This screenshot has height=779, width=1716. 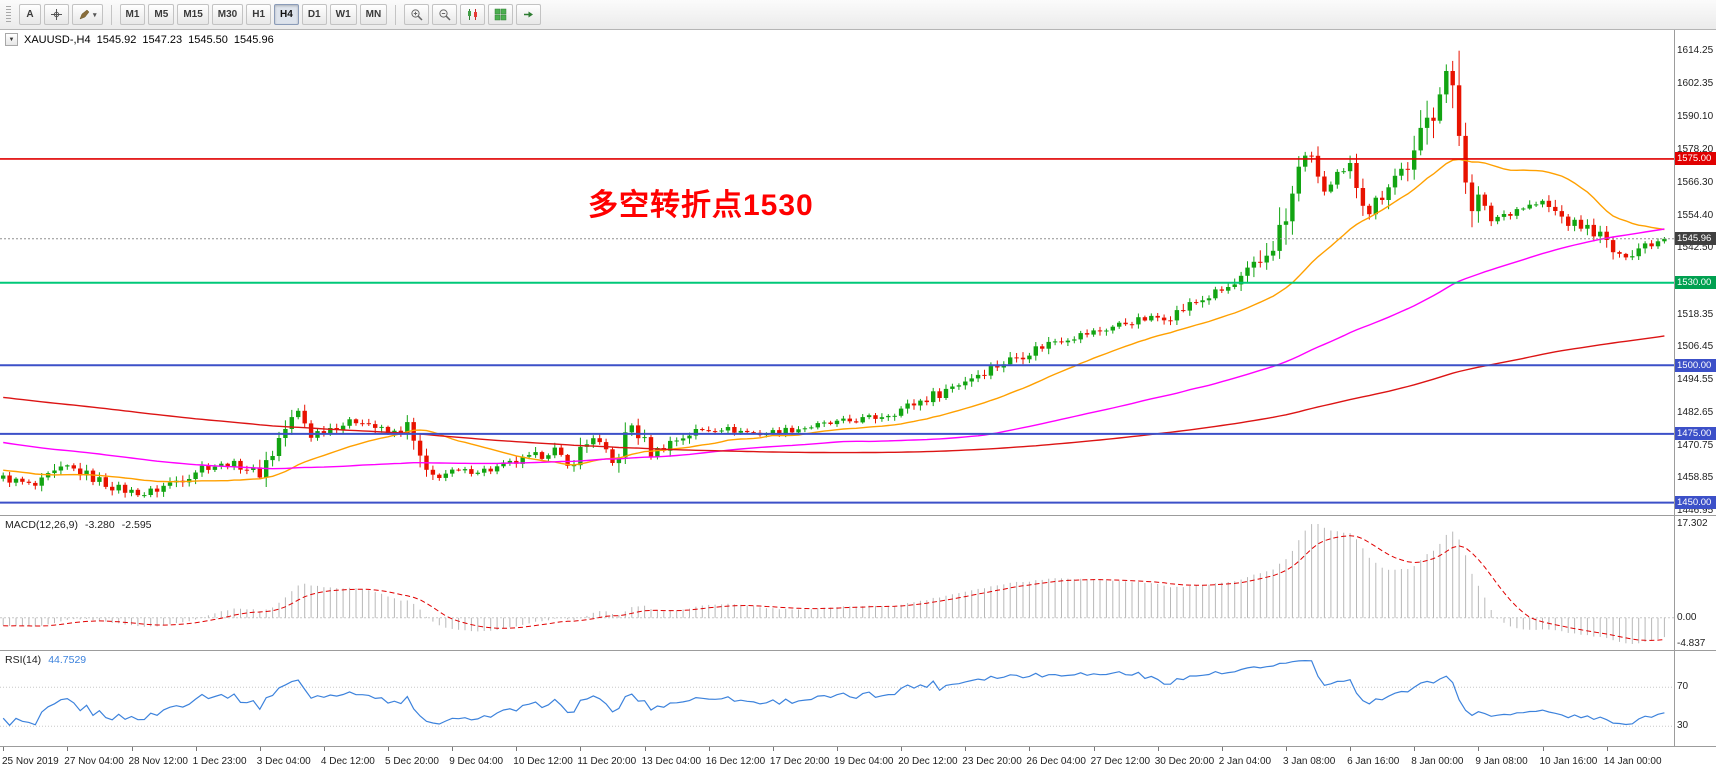 I want to click on price-axis-label: 1482.65, so click(x=1695, y=412).